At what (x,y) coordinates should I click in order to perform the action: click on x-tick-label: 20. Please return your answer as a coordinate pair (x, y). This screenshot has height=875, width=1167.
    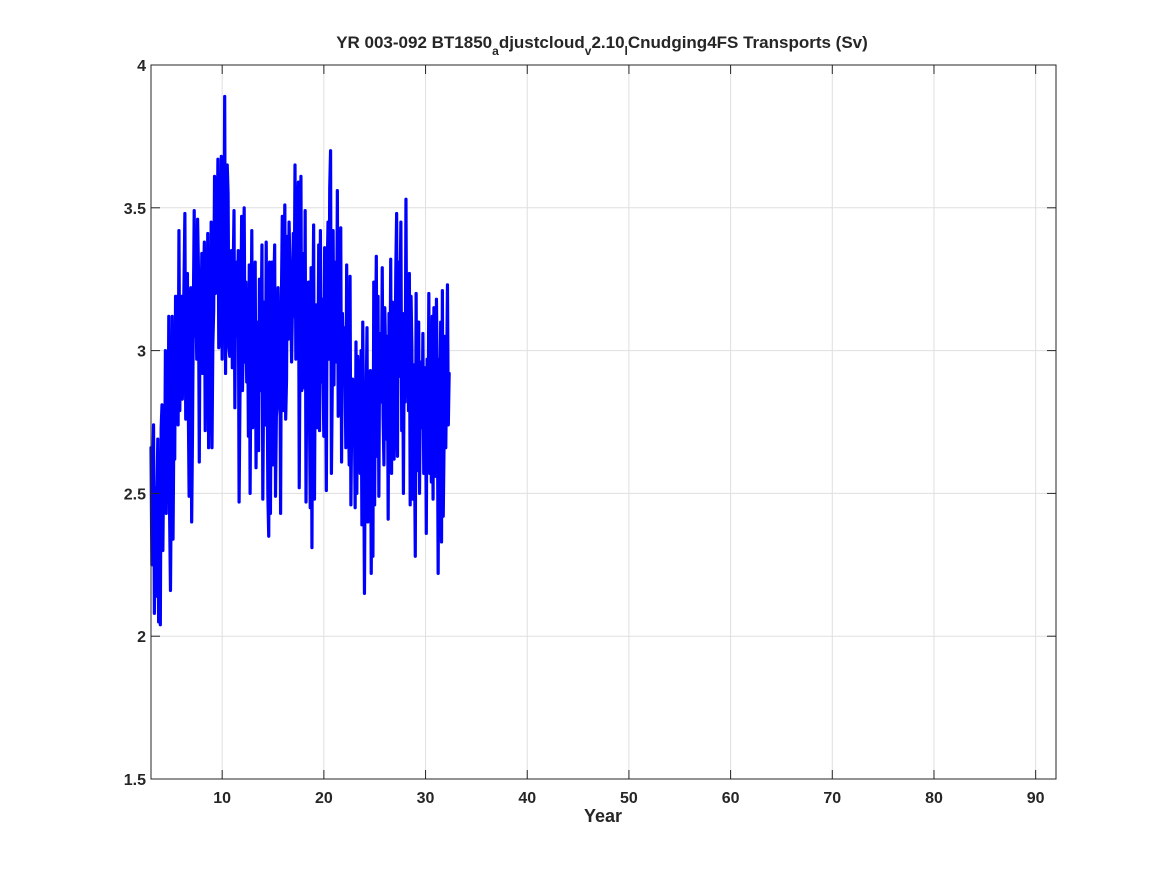
    Looking at the image, I should click on (324, 798).